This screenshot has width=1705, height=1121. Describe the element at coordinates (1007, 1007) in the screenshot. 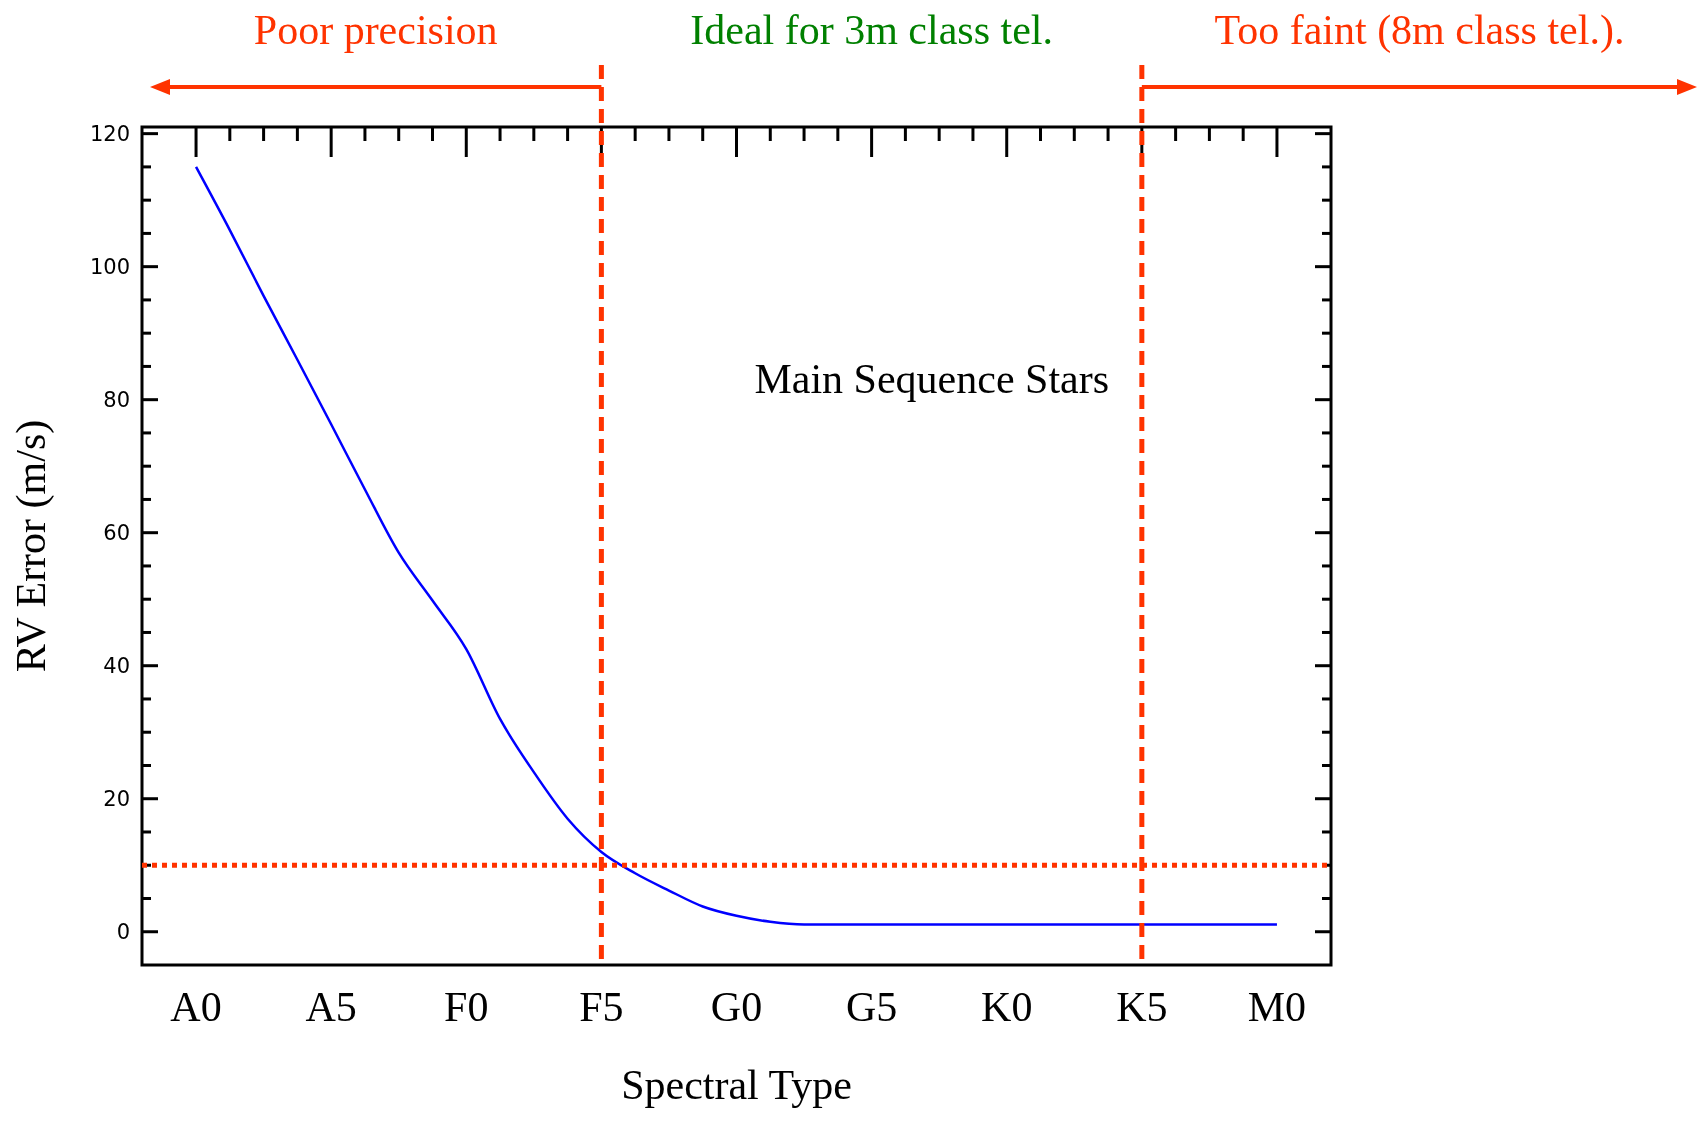

I see `x-tick-label: K0` at that location.